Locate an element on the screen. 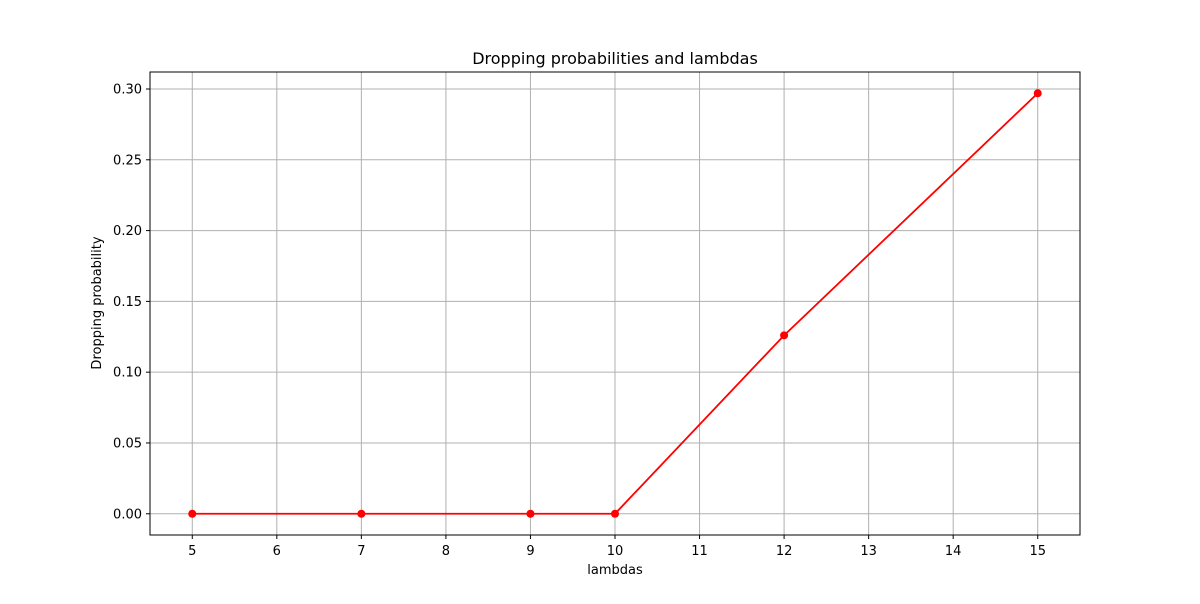 The width and height of the screenshot is (1200, 604). x-tick-label: 15 is located at coordinates (1037, 551).